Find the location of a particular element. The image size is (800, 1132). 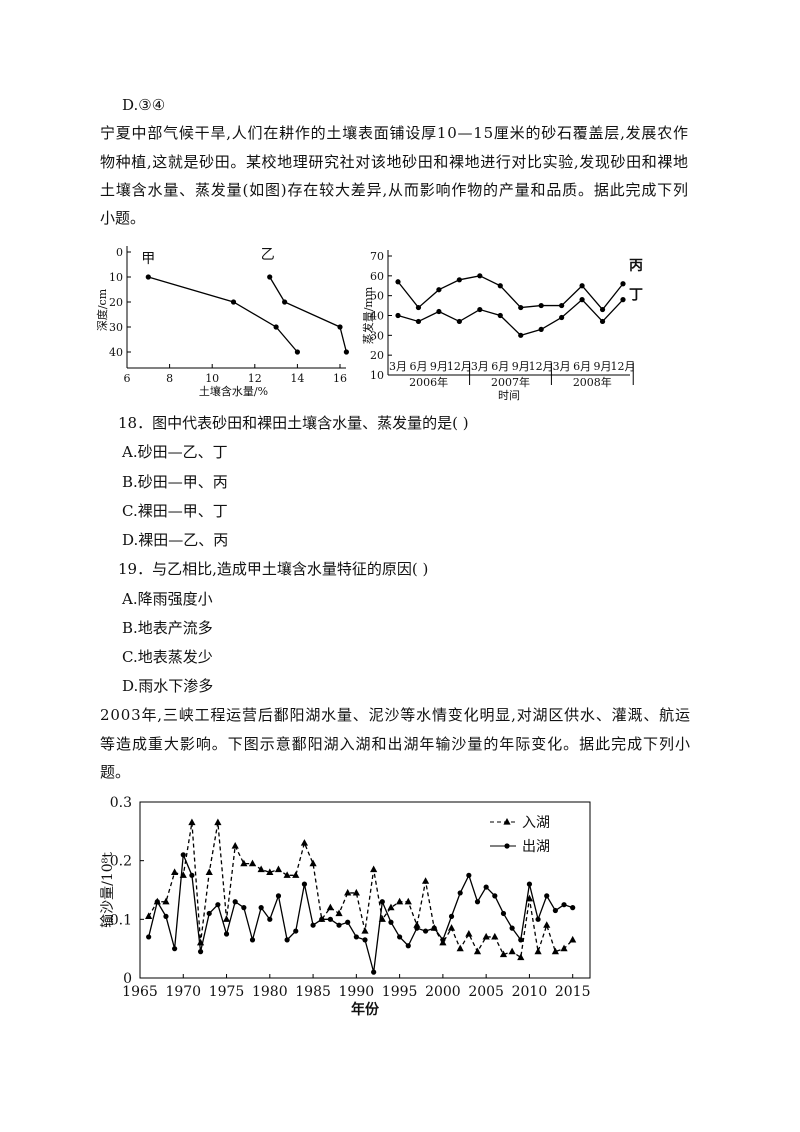

passage-line: 土壤含水量、蒸发量(如图)存在较大差异,从而影响作物的产量和品质。据此完成下列 is located at coordinates (394, 190).